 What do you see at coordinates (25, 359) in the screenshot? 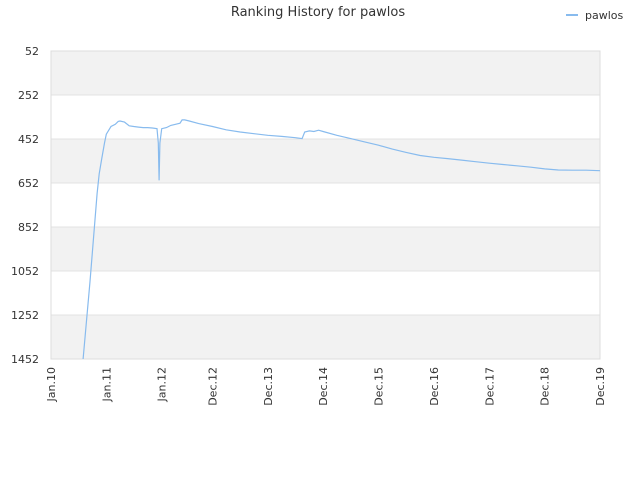
I see `y-tick-label: 1452` at bounding box center [25, 359].